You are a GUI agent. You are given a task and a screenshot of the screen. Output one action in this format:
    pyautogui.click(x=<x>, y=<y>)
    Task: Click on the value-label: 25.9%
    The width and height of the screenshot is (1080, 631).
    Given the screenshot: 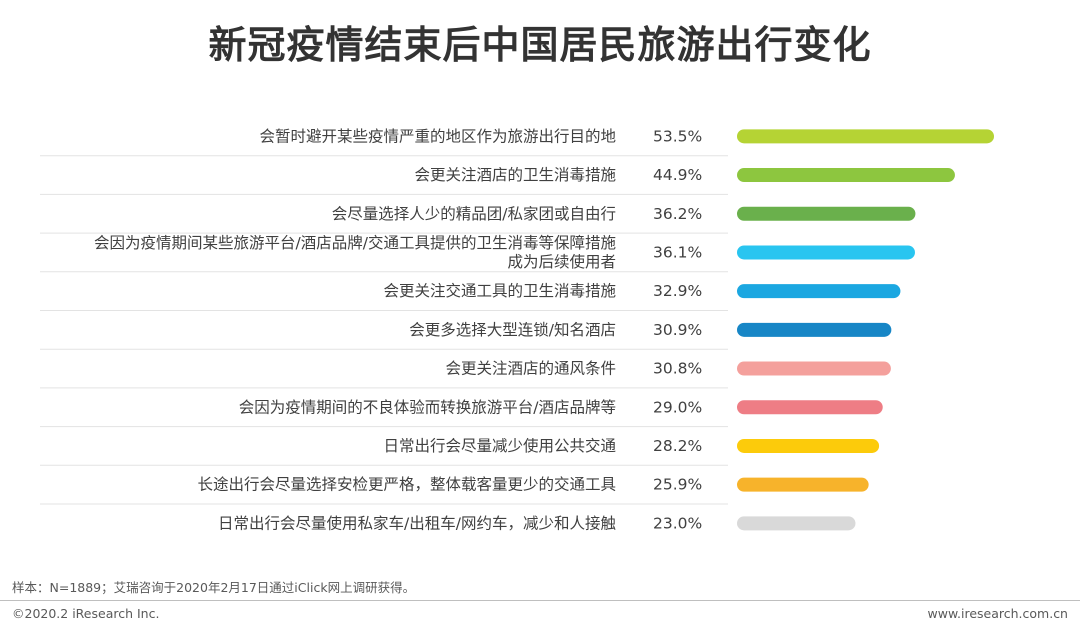 What is the action you would take?
    pyautogui.click(x=677, y=485)
    